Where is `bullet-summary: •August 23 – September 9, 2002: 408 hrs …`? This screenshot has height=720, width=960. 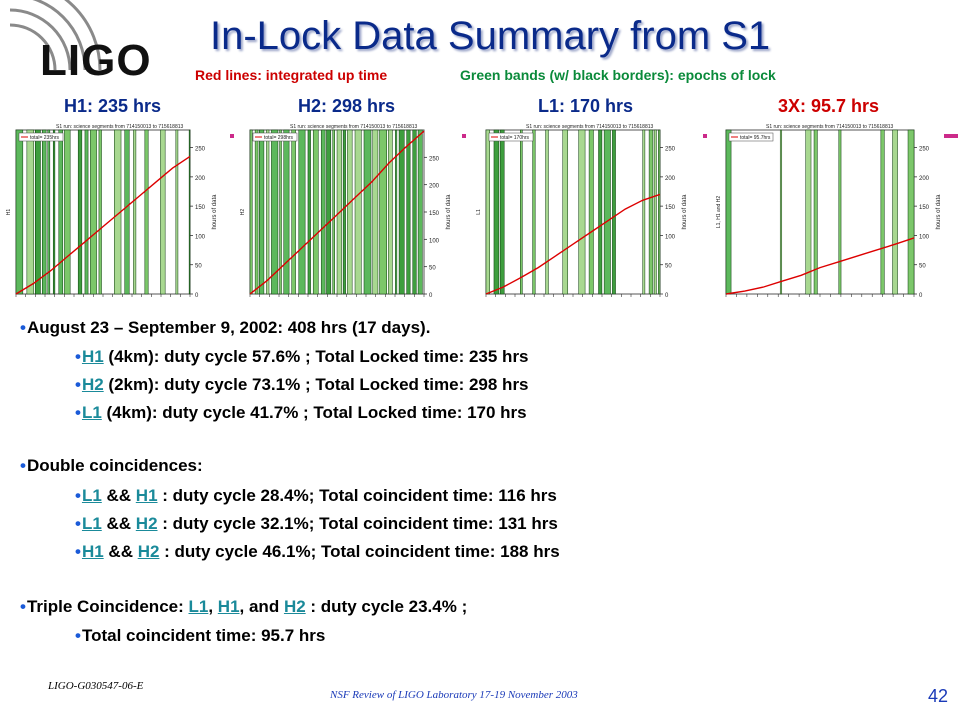 bullet-summary: •August 23 – September 9, 2002: 408 hrs … is located at coordinates (225, 327).